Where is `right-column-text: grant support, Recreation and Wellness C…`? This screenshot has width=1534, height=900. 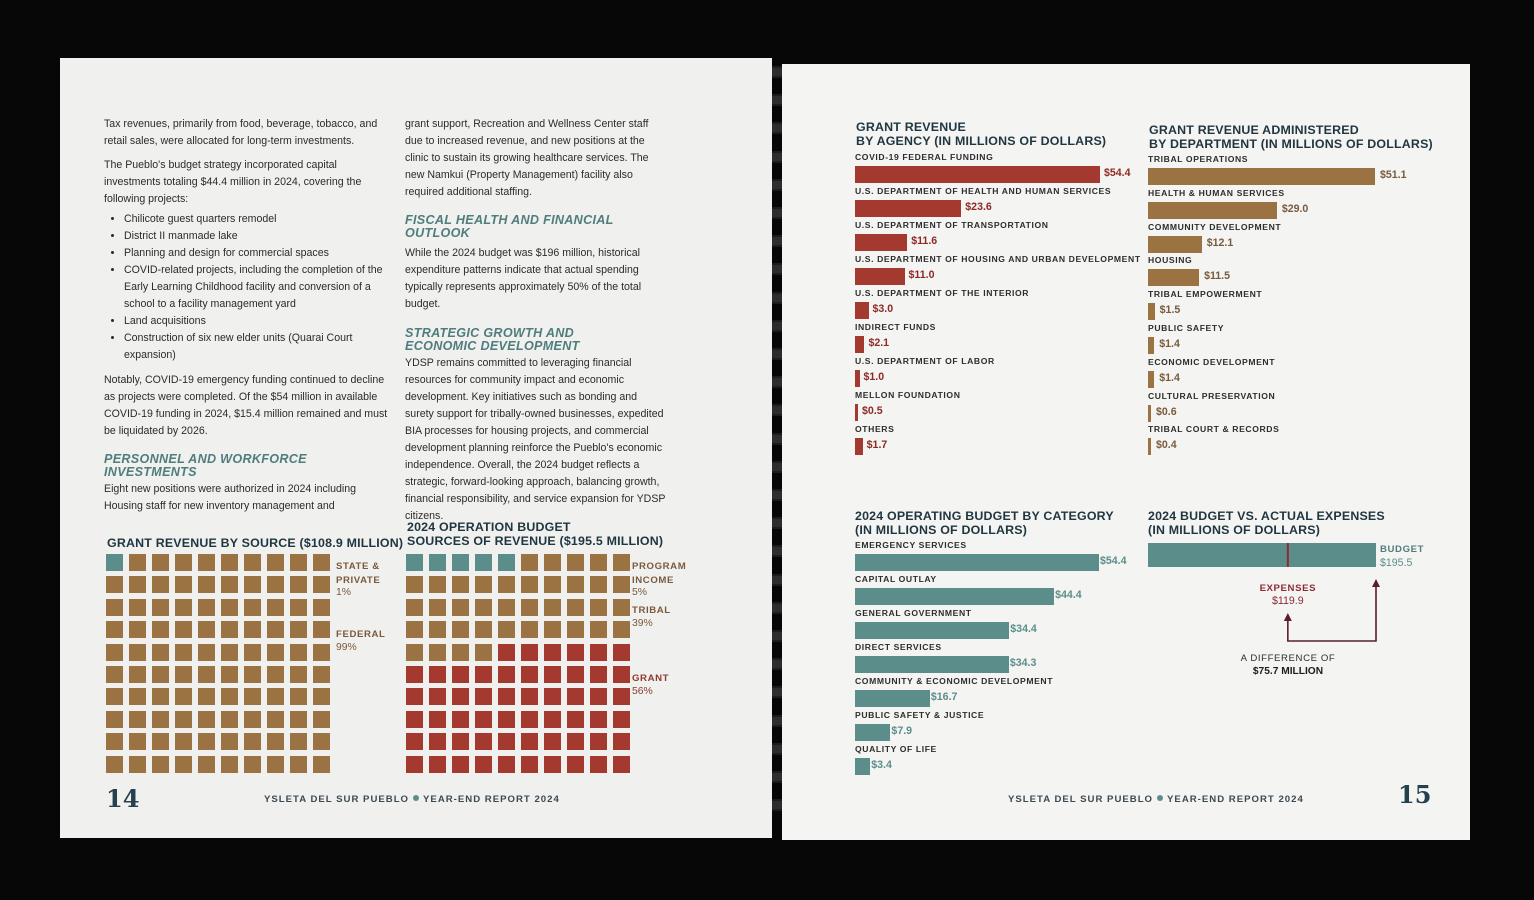 right-column-text: grant support, Recreation and Wellness C… is located at coordinates (536, 324).